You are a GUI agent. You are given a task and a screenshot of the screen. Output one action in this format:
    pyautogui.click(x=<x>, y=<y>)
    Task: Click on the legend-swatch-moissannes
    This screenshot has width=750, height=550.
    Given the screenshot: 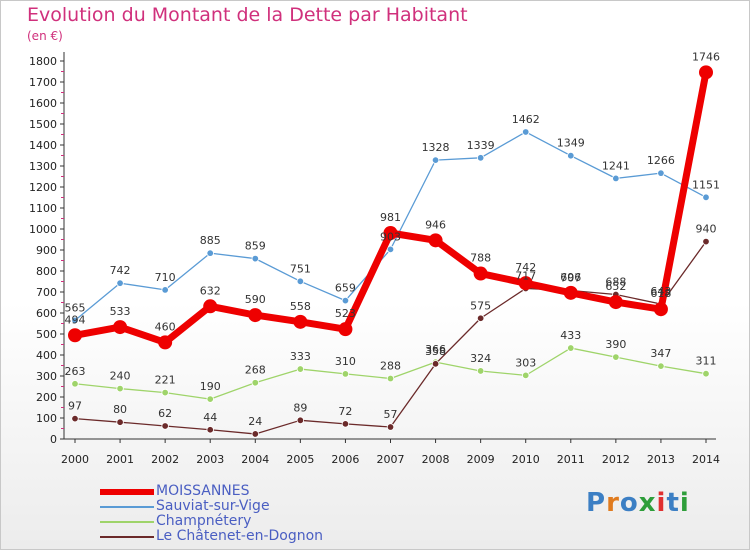 What is the action you would take?
    pyautogui.click(x=127, y=492)
    